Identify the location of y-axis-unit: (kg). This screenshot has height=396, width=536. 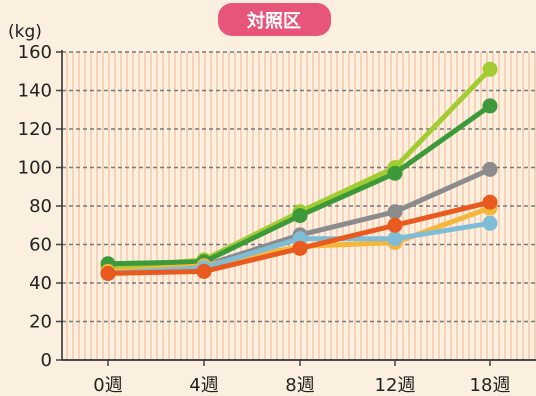
(25, 32).